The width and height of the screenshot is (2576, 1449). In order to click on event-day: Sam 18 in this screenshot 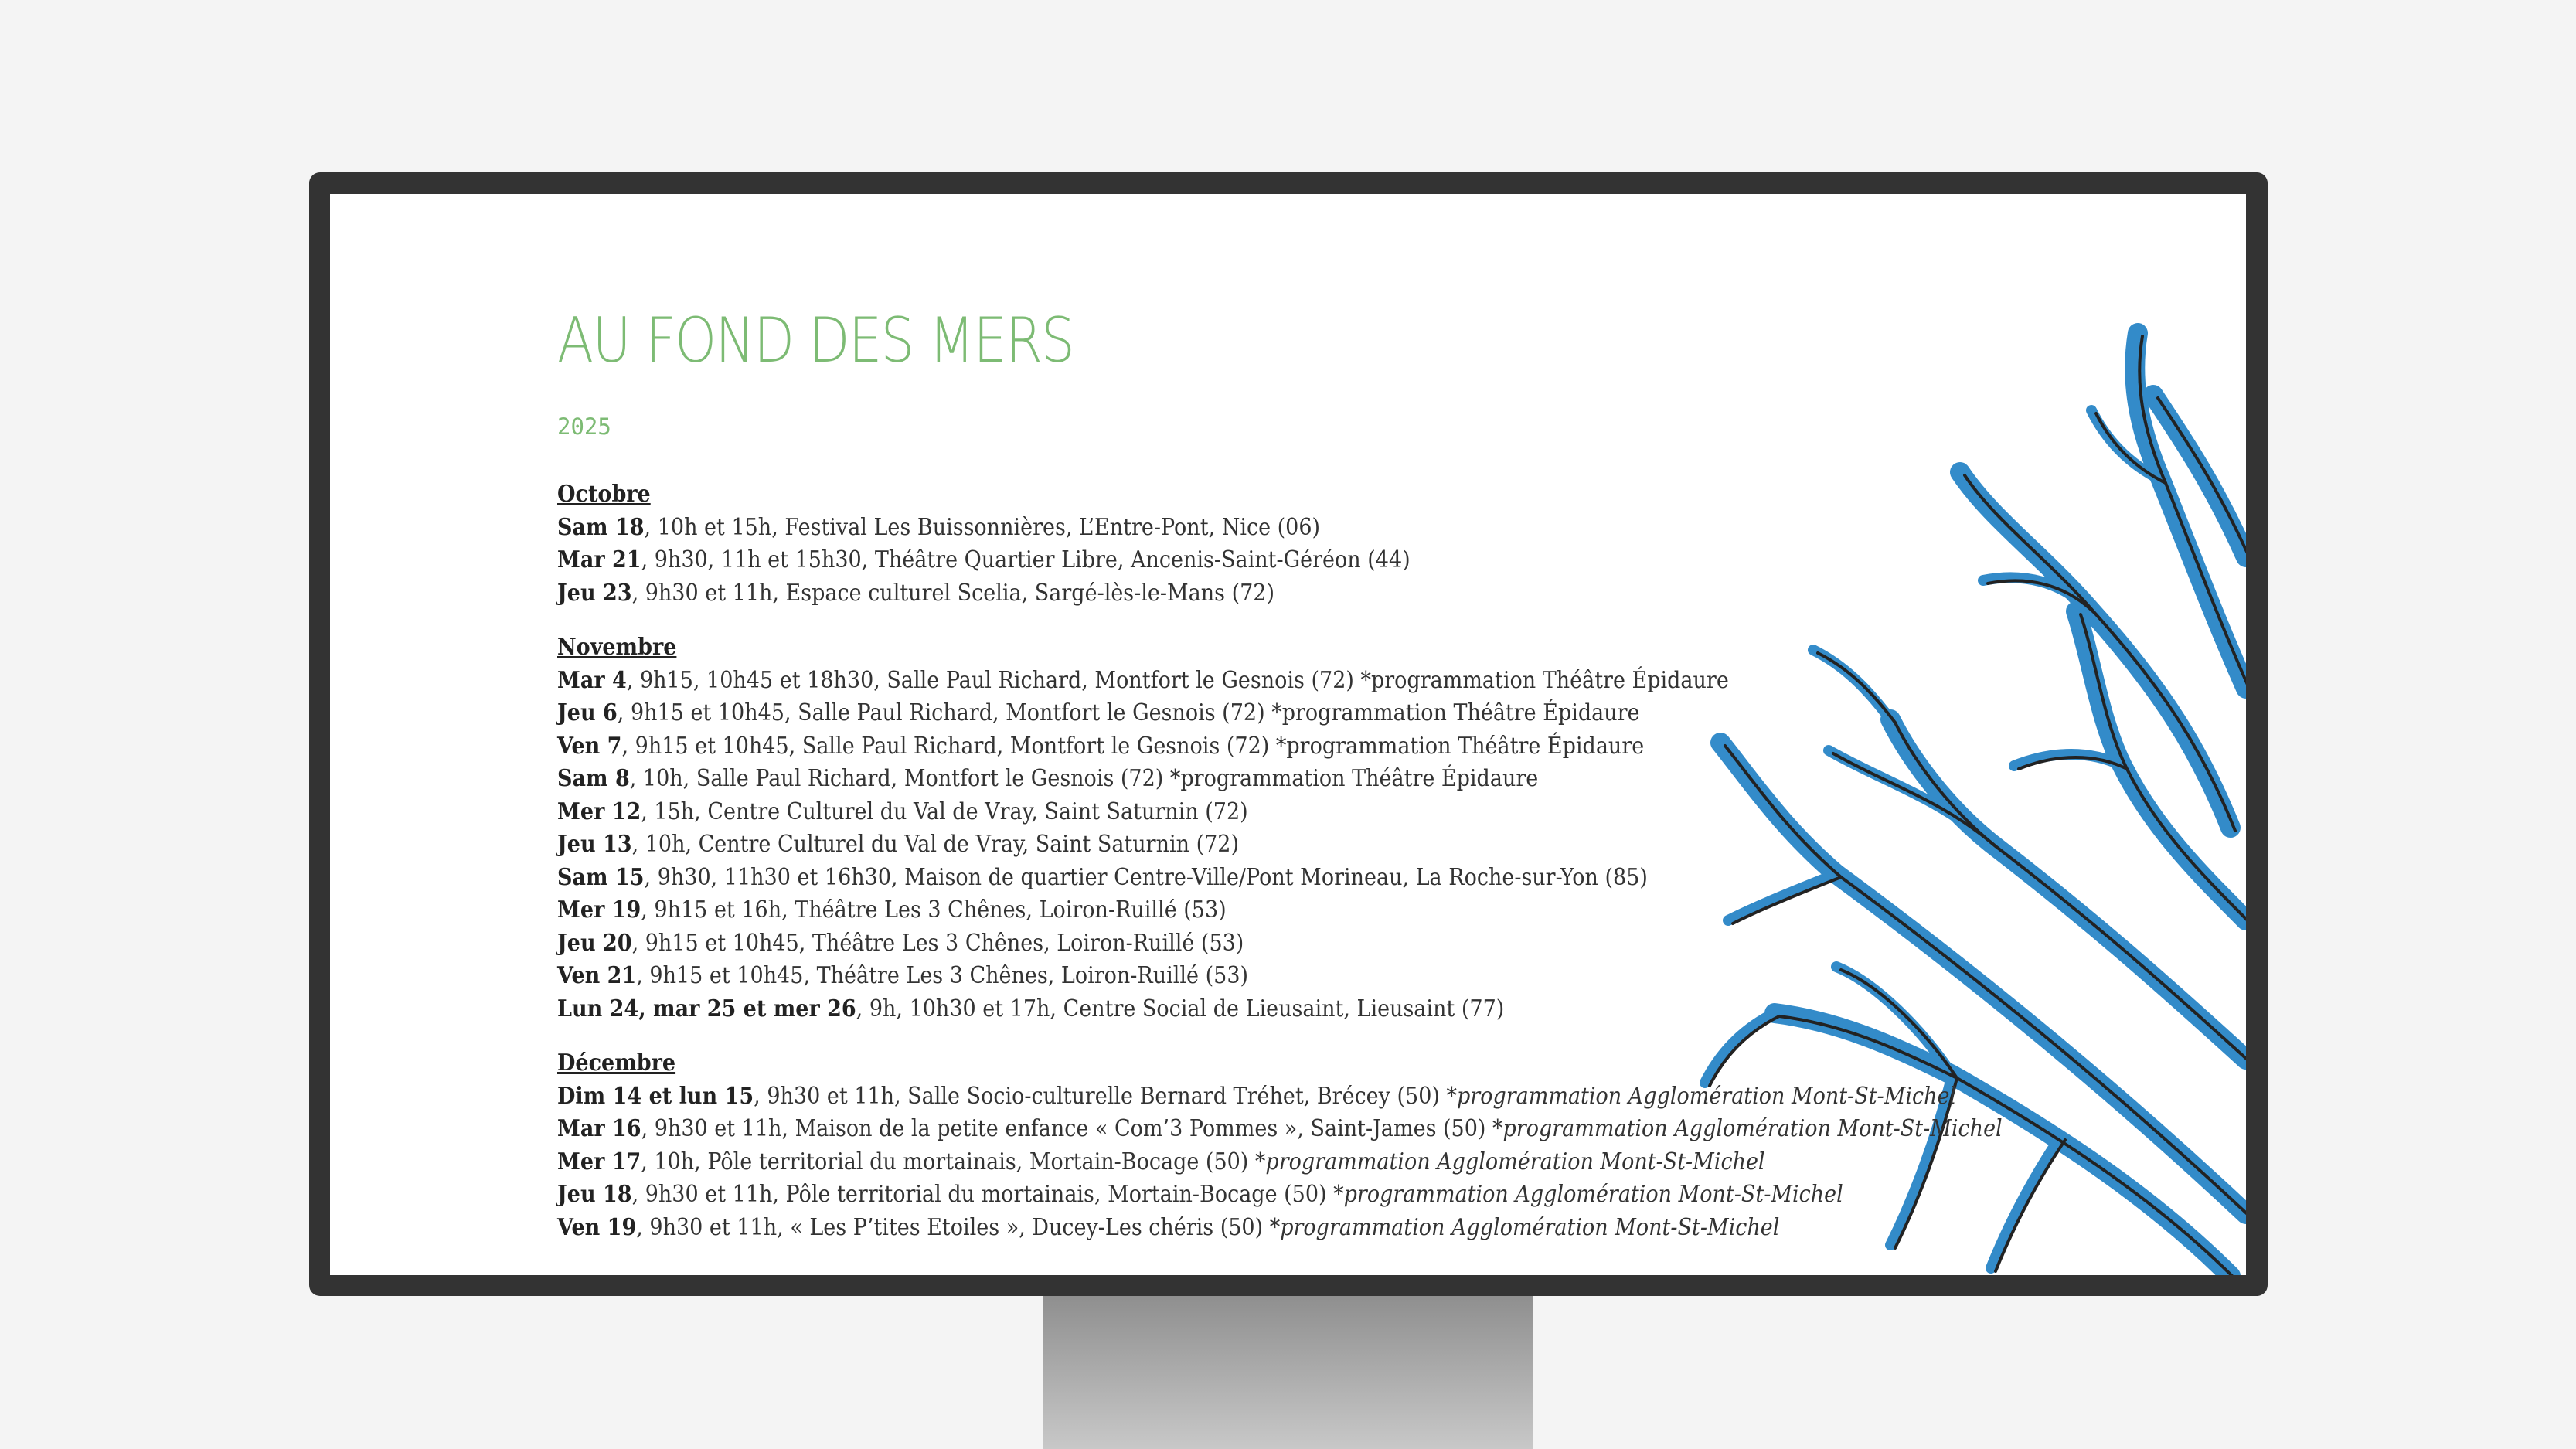, I will do `click(601, 527)`.